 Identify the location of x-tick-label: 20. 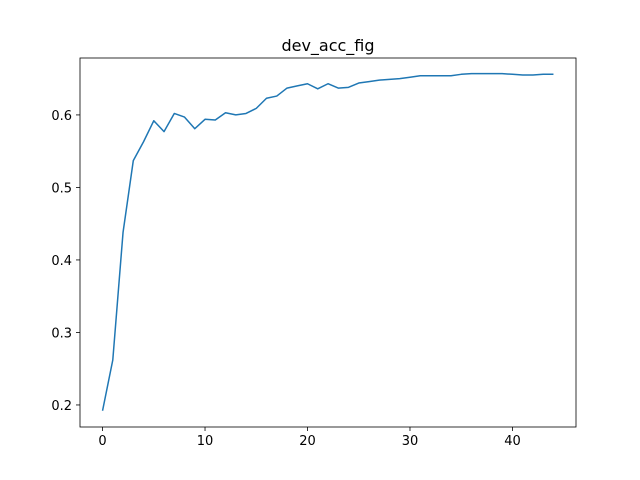
(307, 441).